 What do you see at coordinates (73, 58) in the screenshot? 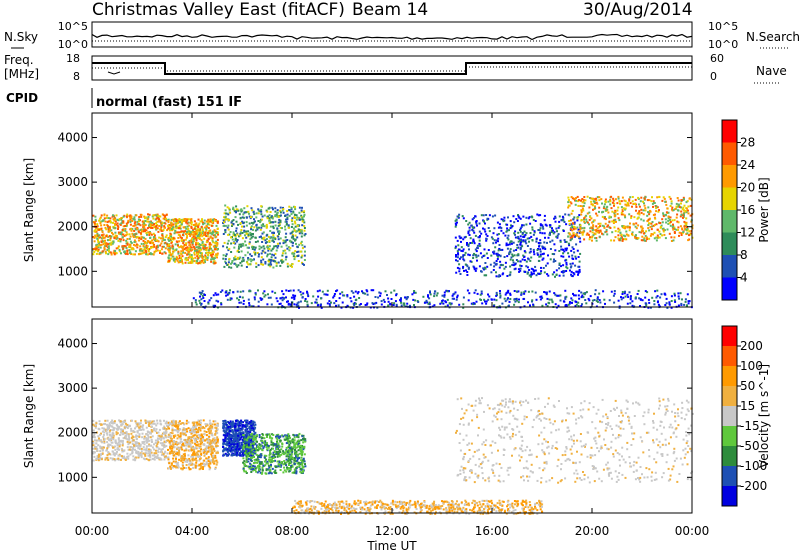
I see `freq-tick-top: 18` at bounding box center [73, 58].